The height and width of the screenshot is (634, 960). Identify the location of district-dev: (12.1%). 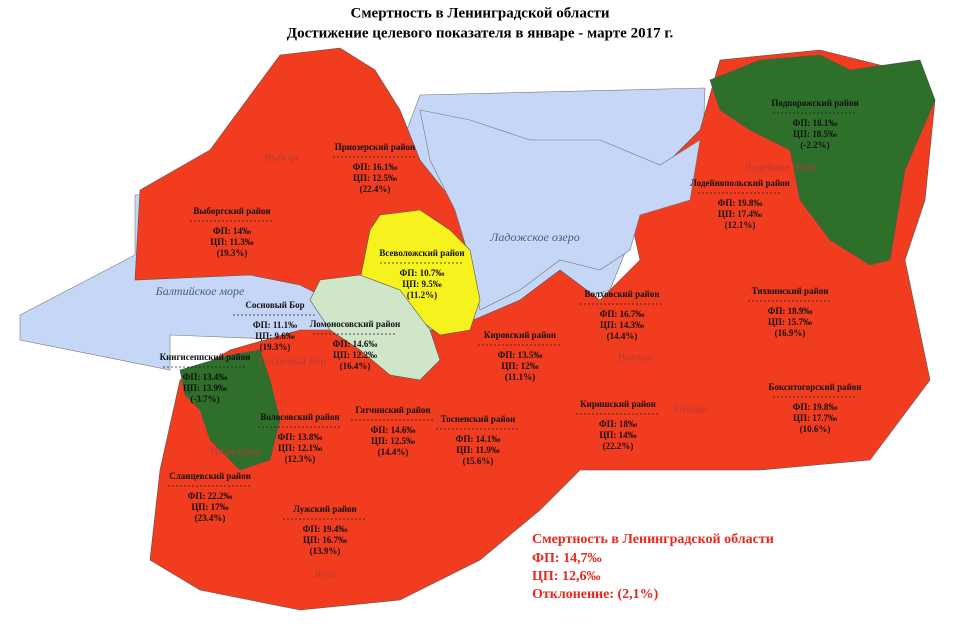
(740, 225).